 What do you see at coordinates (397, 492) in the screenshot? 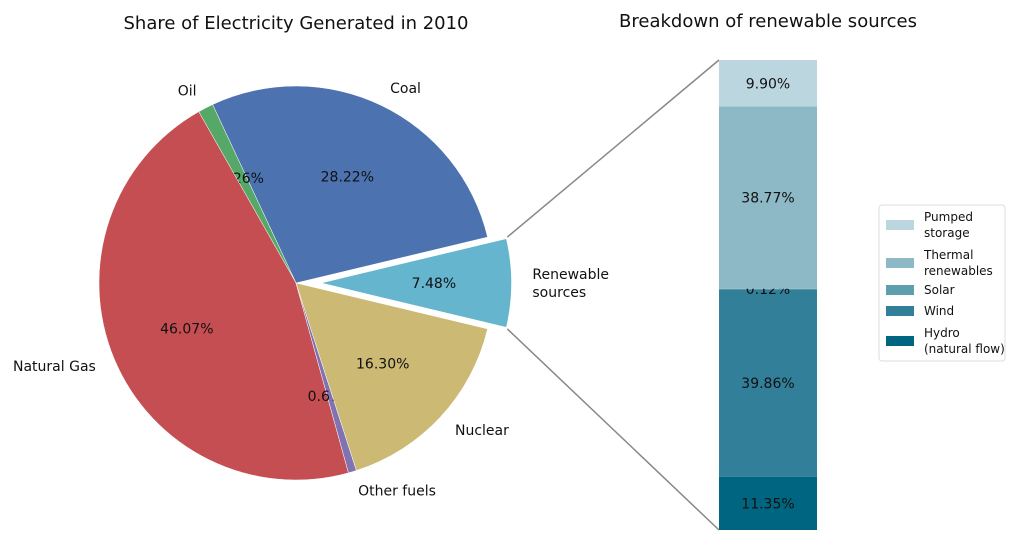
I see `slice-label-other-fuels: Other fuels` at bounding box center [397, 492].